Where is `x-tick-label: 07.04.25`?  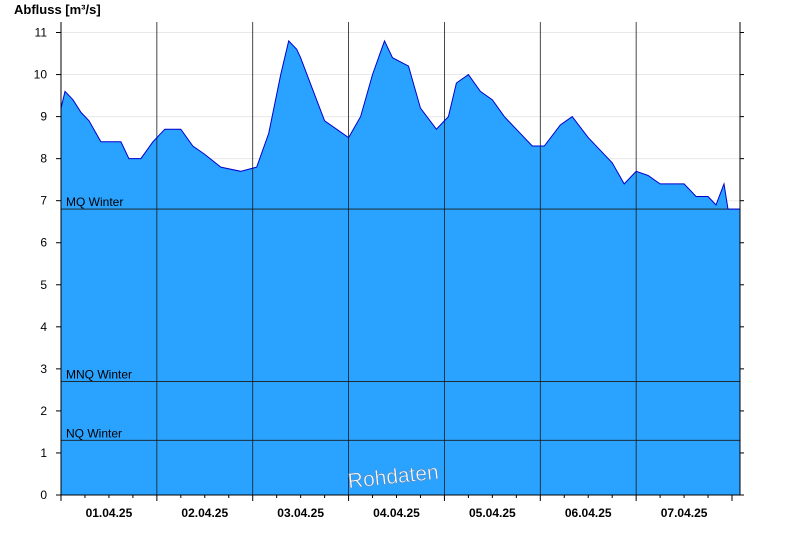 x-tick-label: 07.04.25 is located at coordinates (684, 513).